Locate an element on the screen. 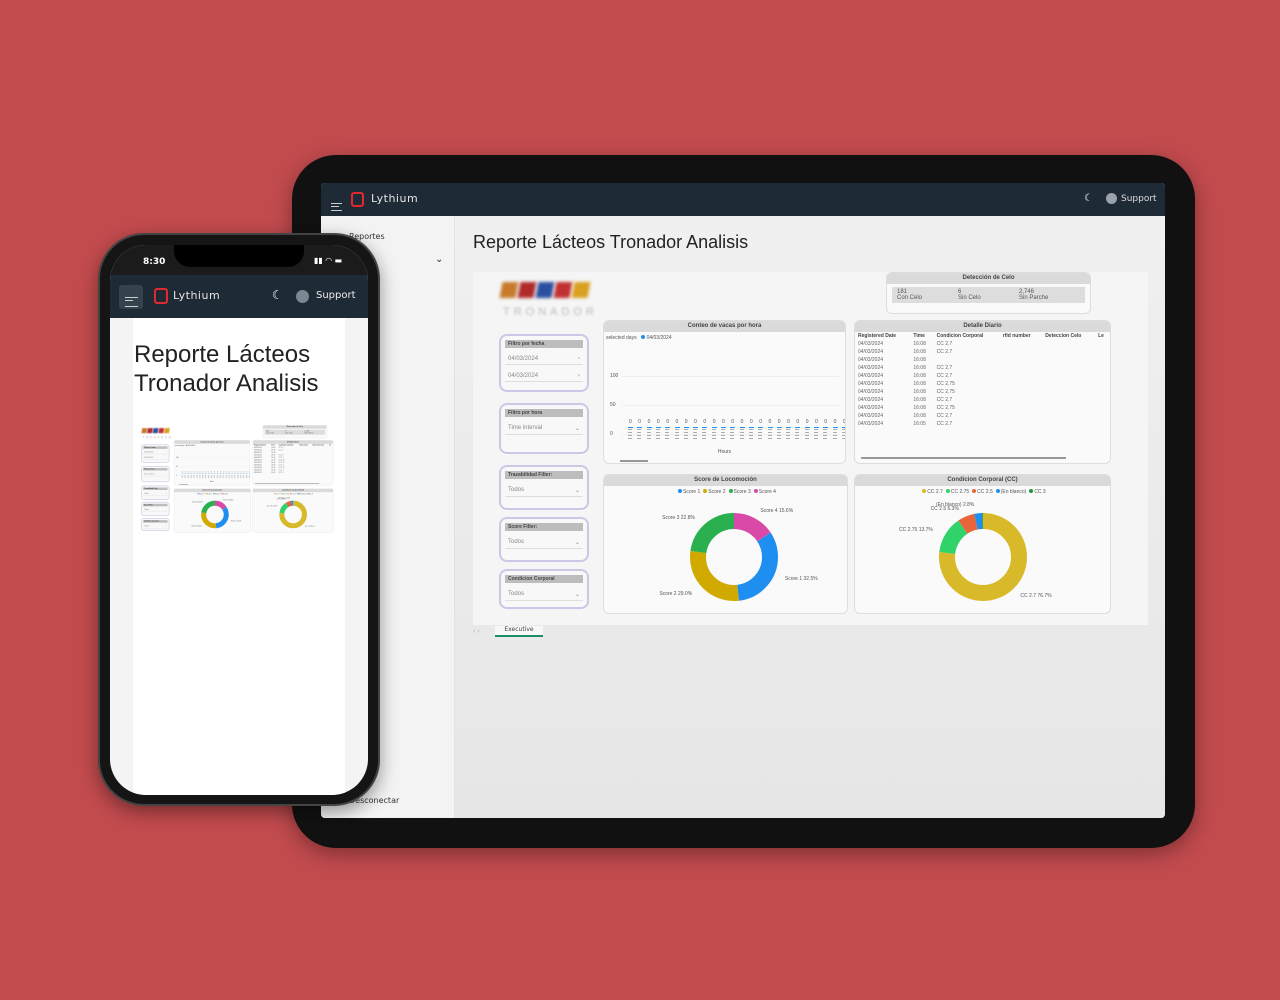  legend-label: selected days is located at coordinates (621, 338).